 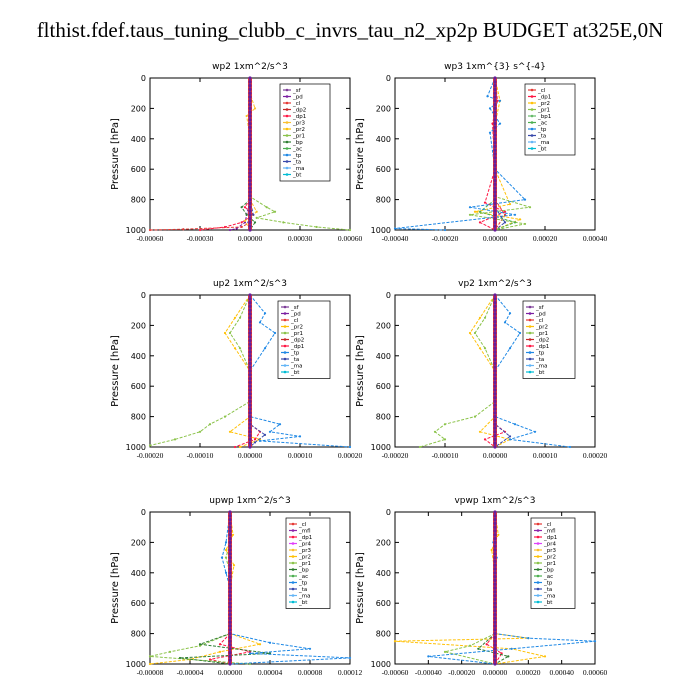 What do you see at coordinates (302, 525) in the screenshot?
I see `legend-label-cl: _cl` at bounding box center [302, 525].